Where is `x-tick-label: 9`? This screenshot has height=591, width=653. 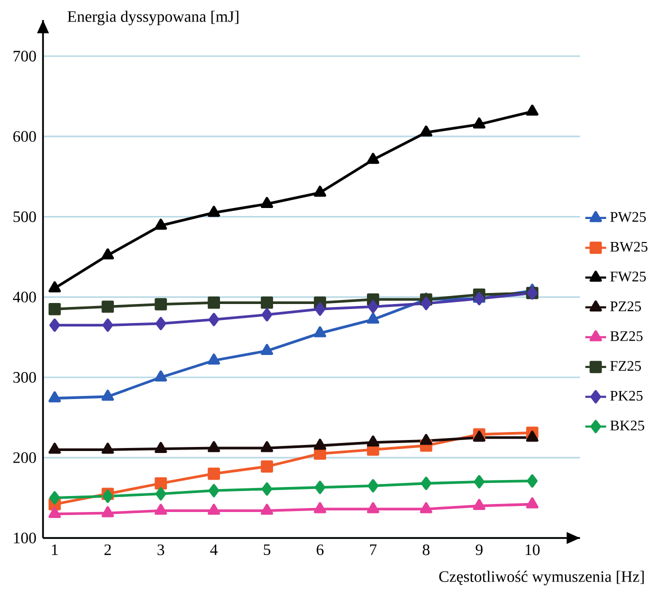
x-tick-label: 9 is located at coordinates (479, 550).